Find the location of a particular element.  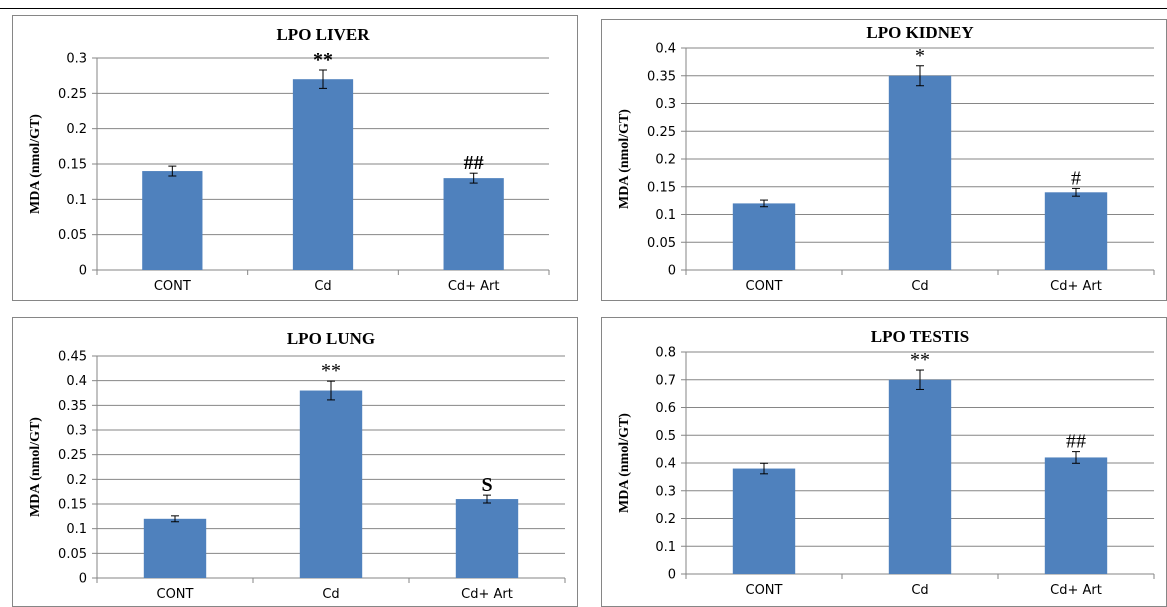

y-tick-label: 0.8 is located at coordinates (665, 353).